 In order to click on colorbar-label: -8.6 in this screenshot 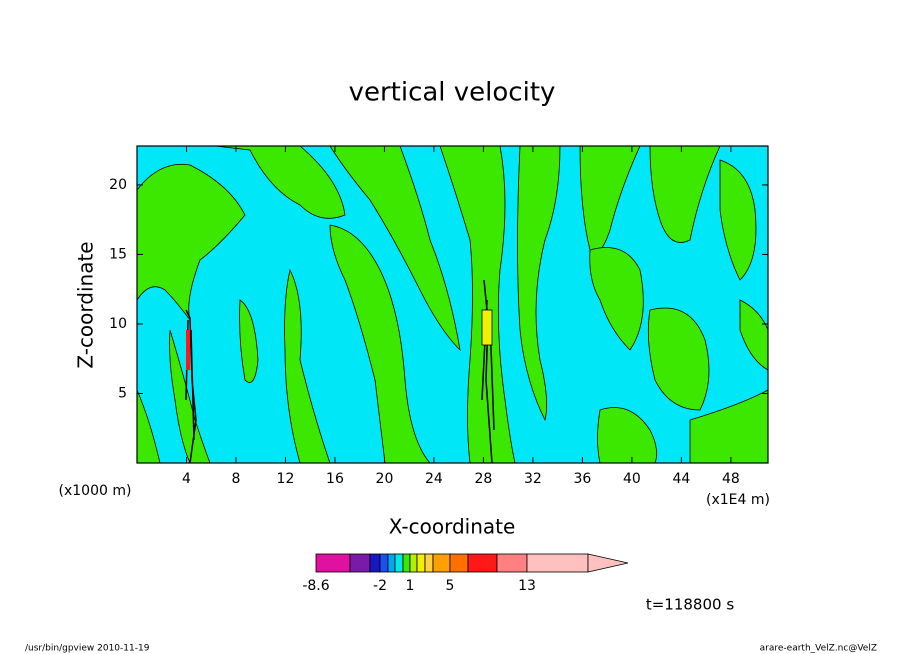, I will do `click(315, 586)`.